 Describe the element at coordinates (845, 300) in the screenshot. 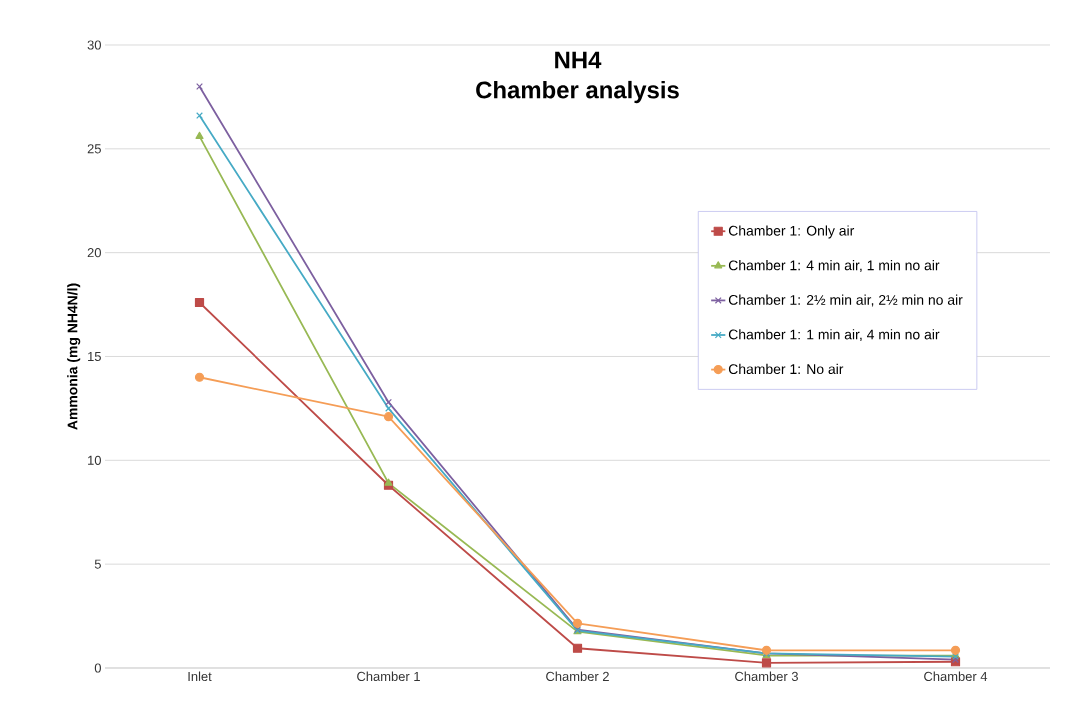

I see `legend-label: Chamber 1: 2½ min air, 2½ min no air` at that location.